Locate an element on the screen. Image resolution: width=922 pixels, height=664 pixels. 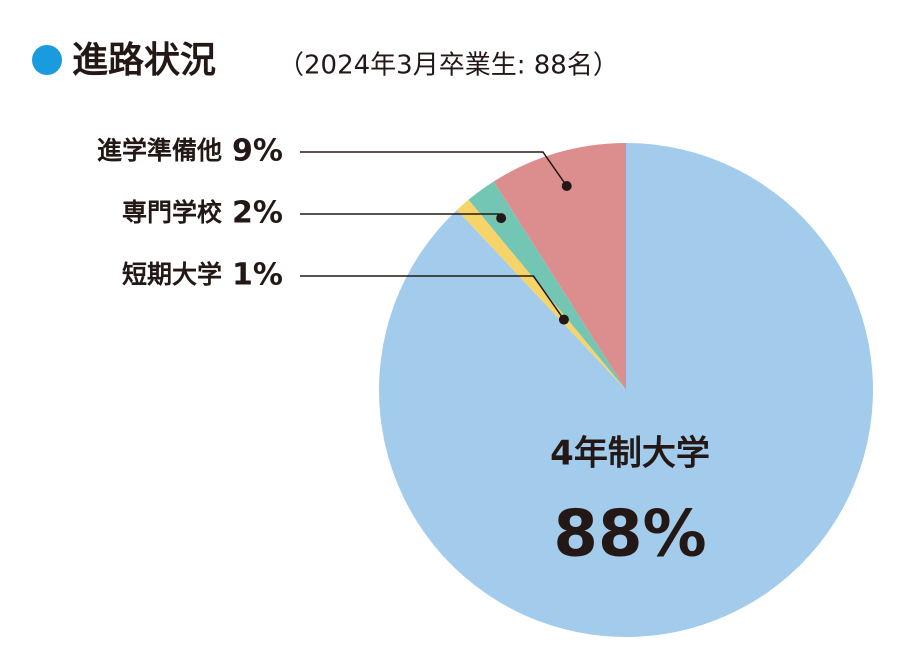
slice-value: 88% is located at coordinates (629, 535).